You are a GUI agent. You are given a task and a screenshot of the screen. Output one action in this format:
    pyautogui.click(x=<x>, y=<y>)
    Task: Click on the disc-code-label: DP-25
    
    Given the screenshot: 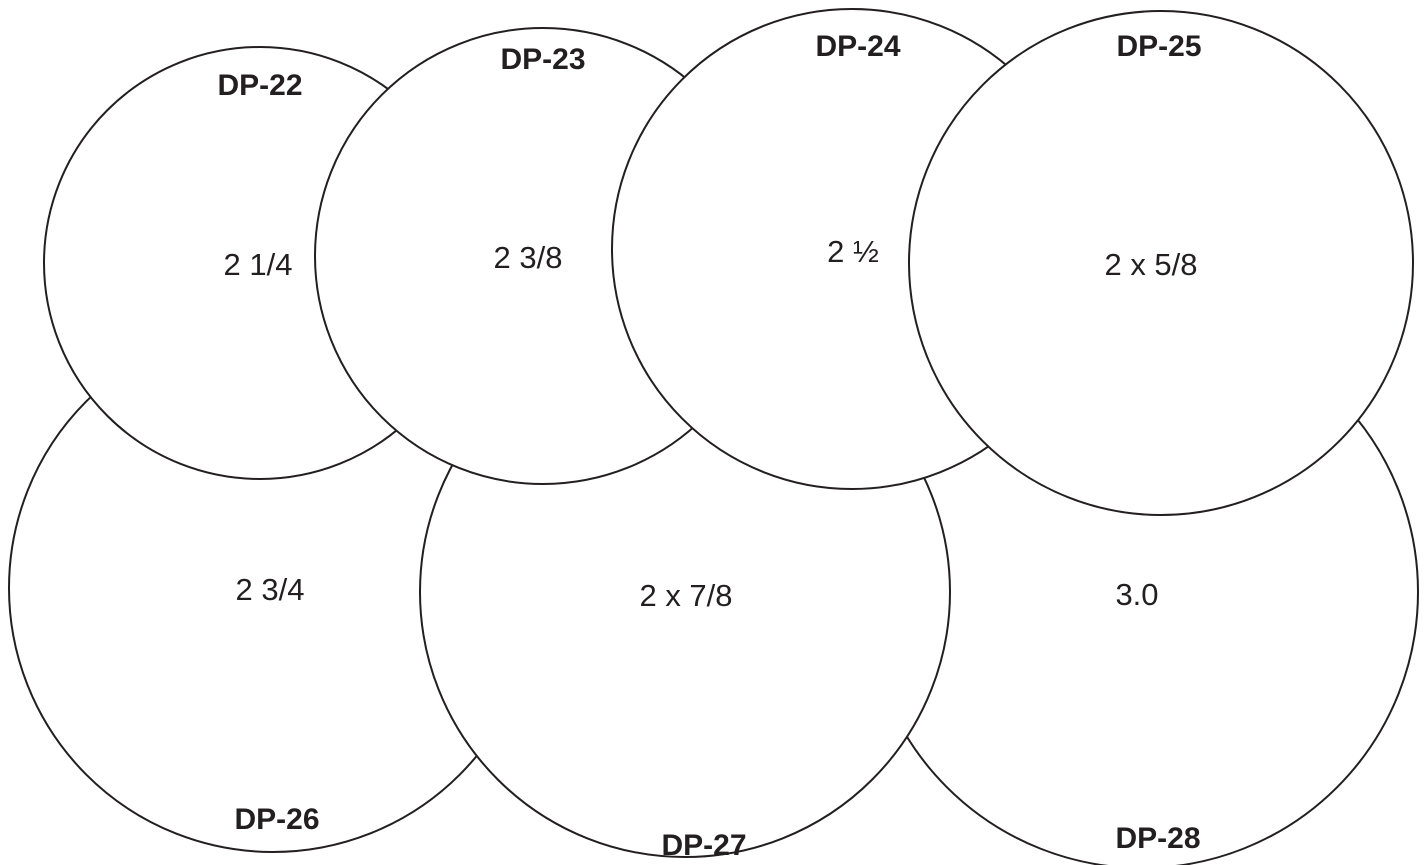 What is the action you would take?
    pyautogui.click(x=1158, y=46)
    